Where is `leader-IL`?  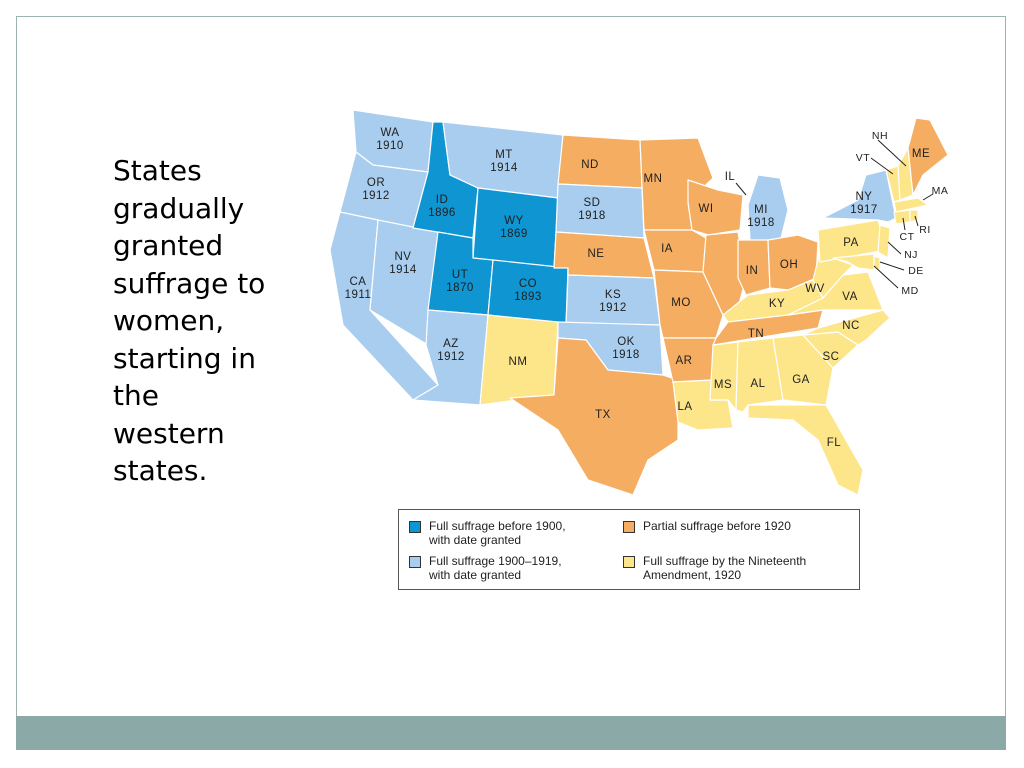 leader-IL is located at coordinates (741, 189).